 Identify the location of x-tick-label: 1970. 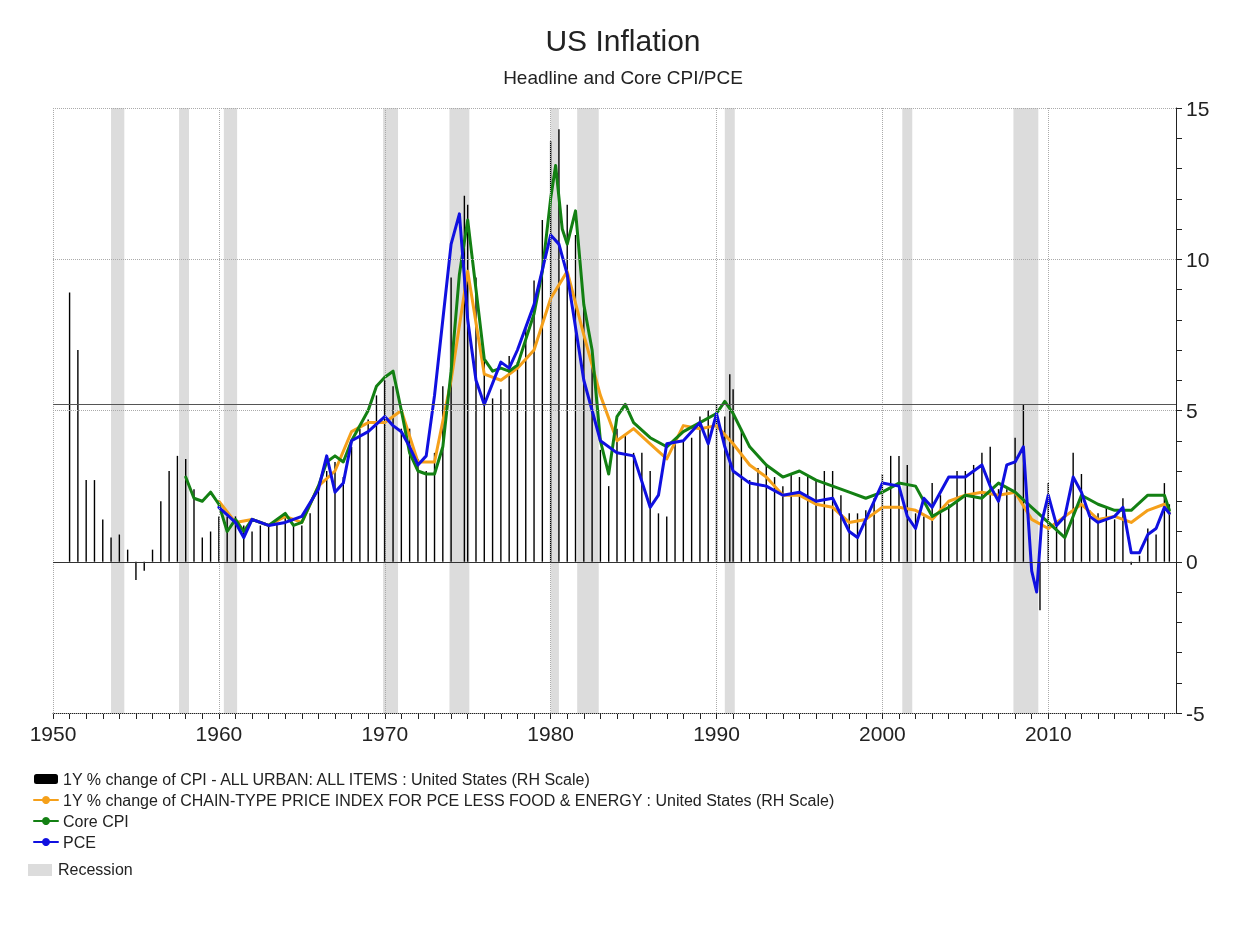
(385, 733).